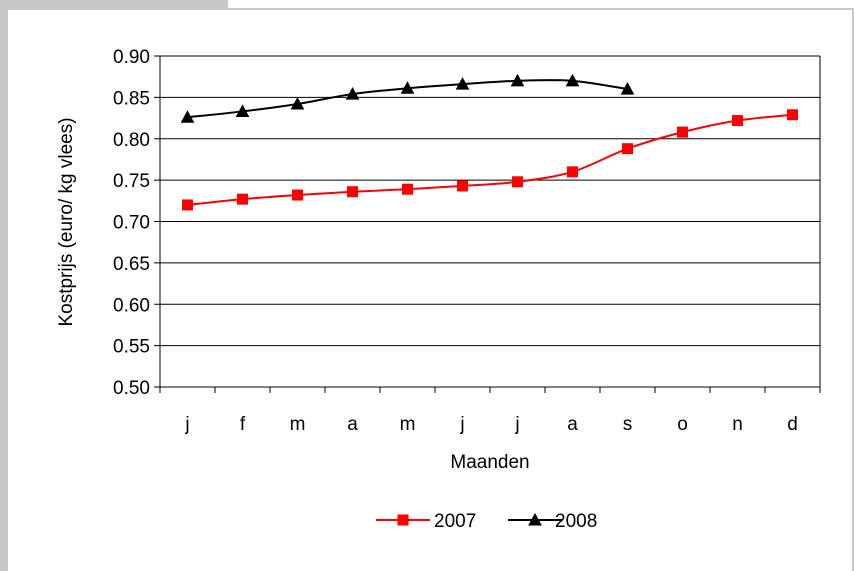  Describe the element at coordinates (131, 140) in the screenshot. I see `y-tick-label: 0.80` at that location.